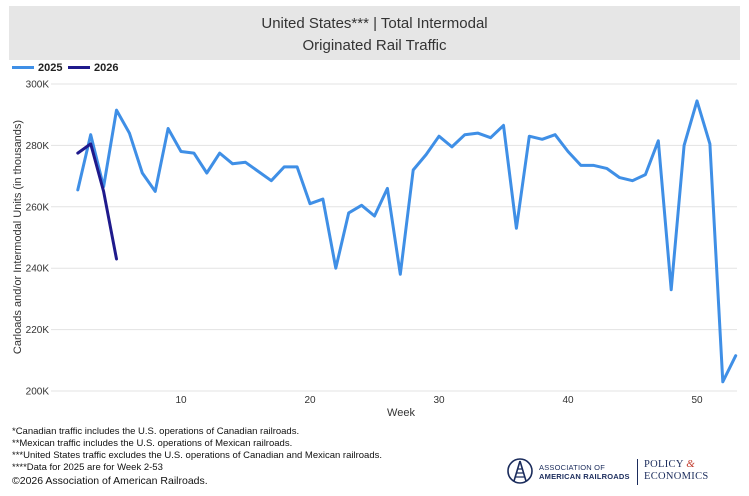 Image resolution: width=749 pixels, height=496 pixels. Describe the element at coordinates (664, 464) in the screenshot. I see `pe-logo-policy: POLICY` at that location.